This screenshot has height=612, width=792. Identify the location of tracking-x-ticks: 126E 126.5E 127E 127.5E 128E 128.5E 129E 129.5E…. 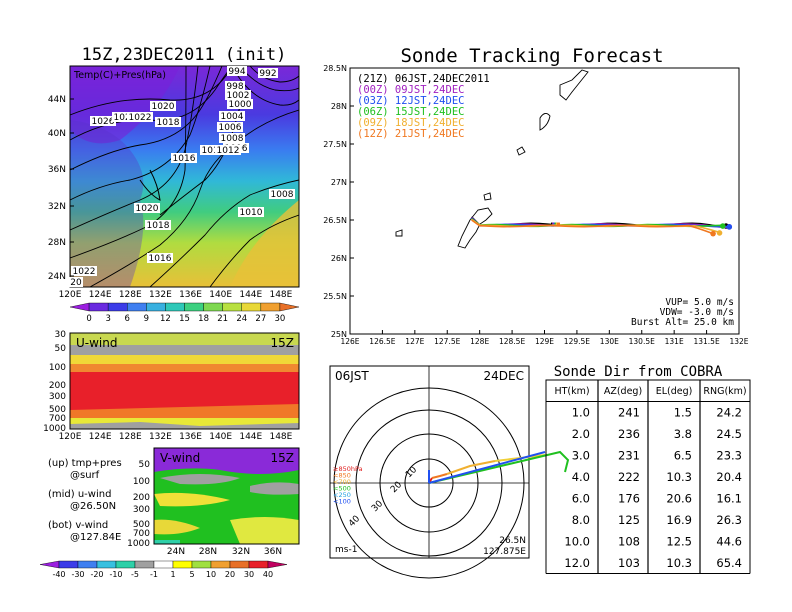
(544, 338).